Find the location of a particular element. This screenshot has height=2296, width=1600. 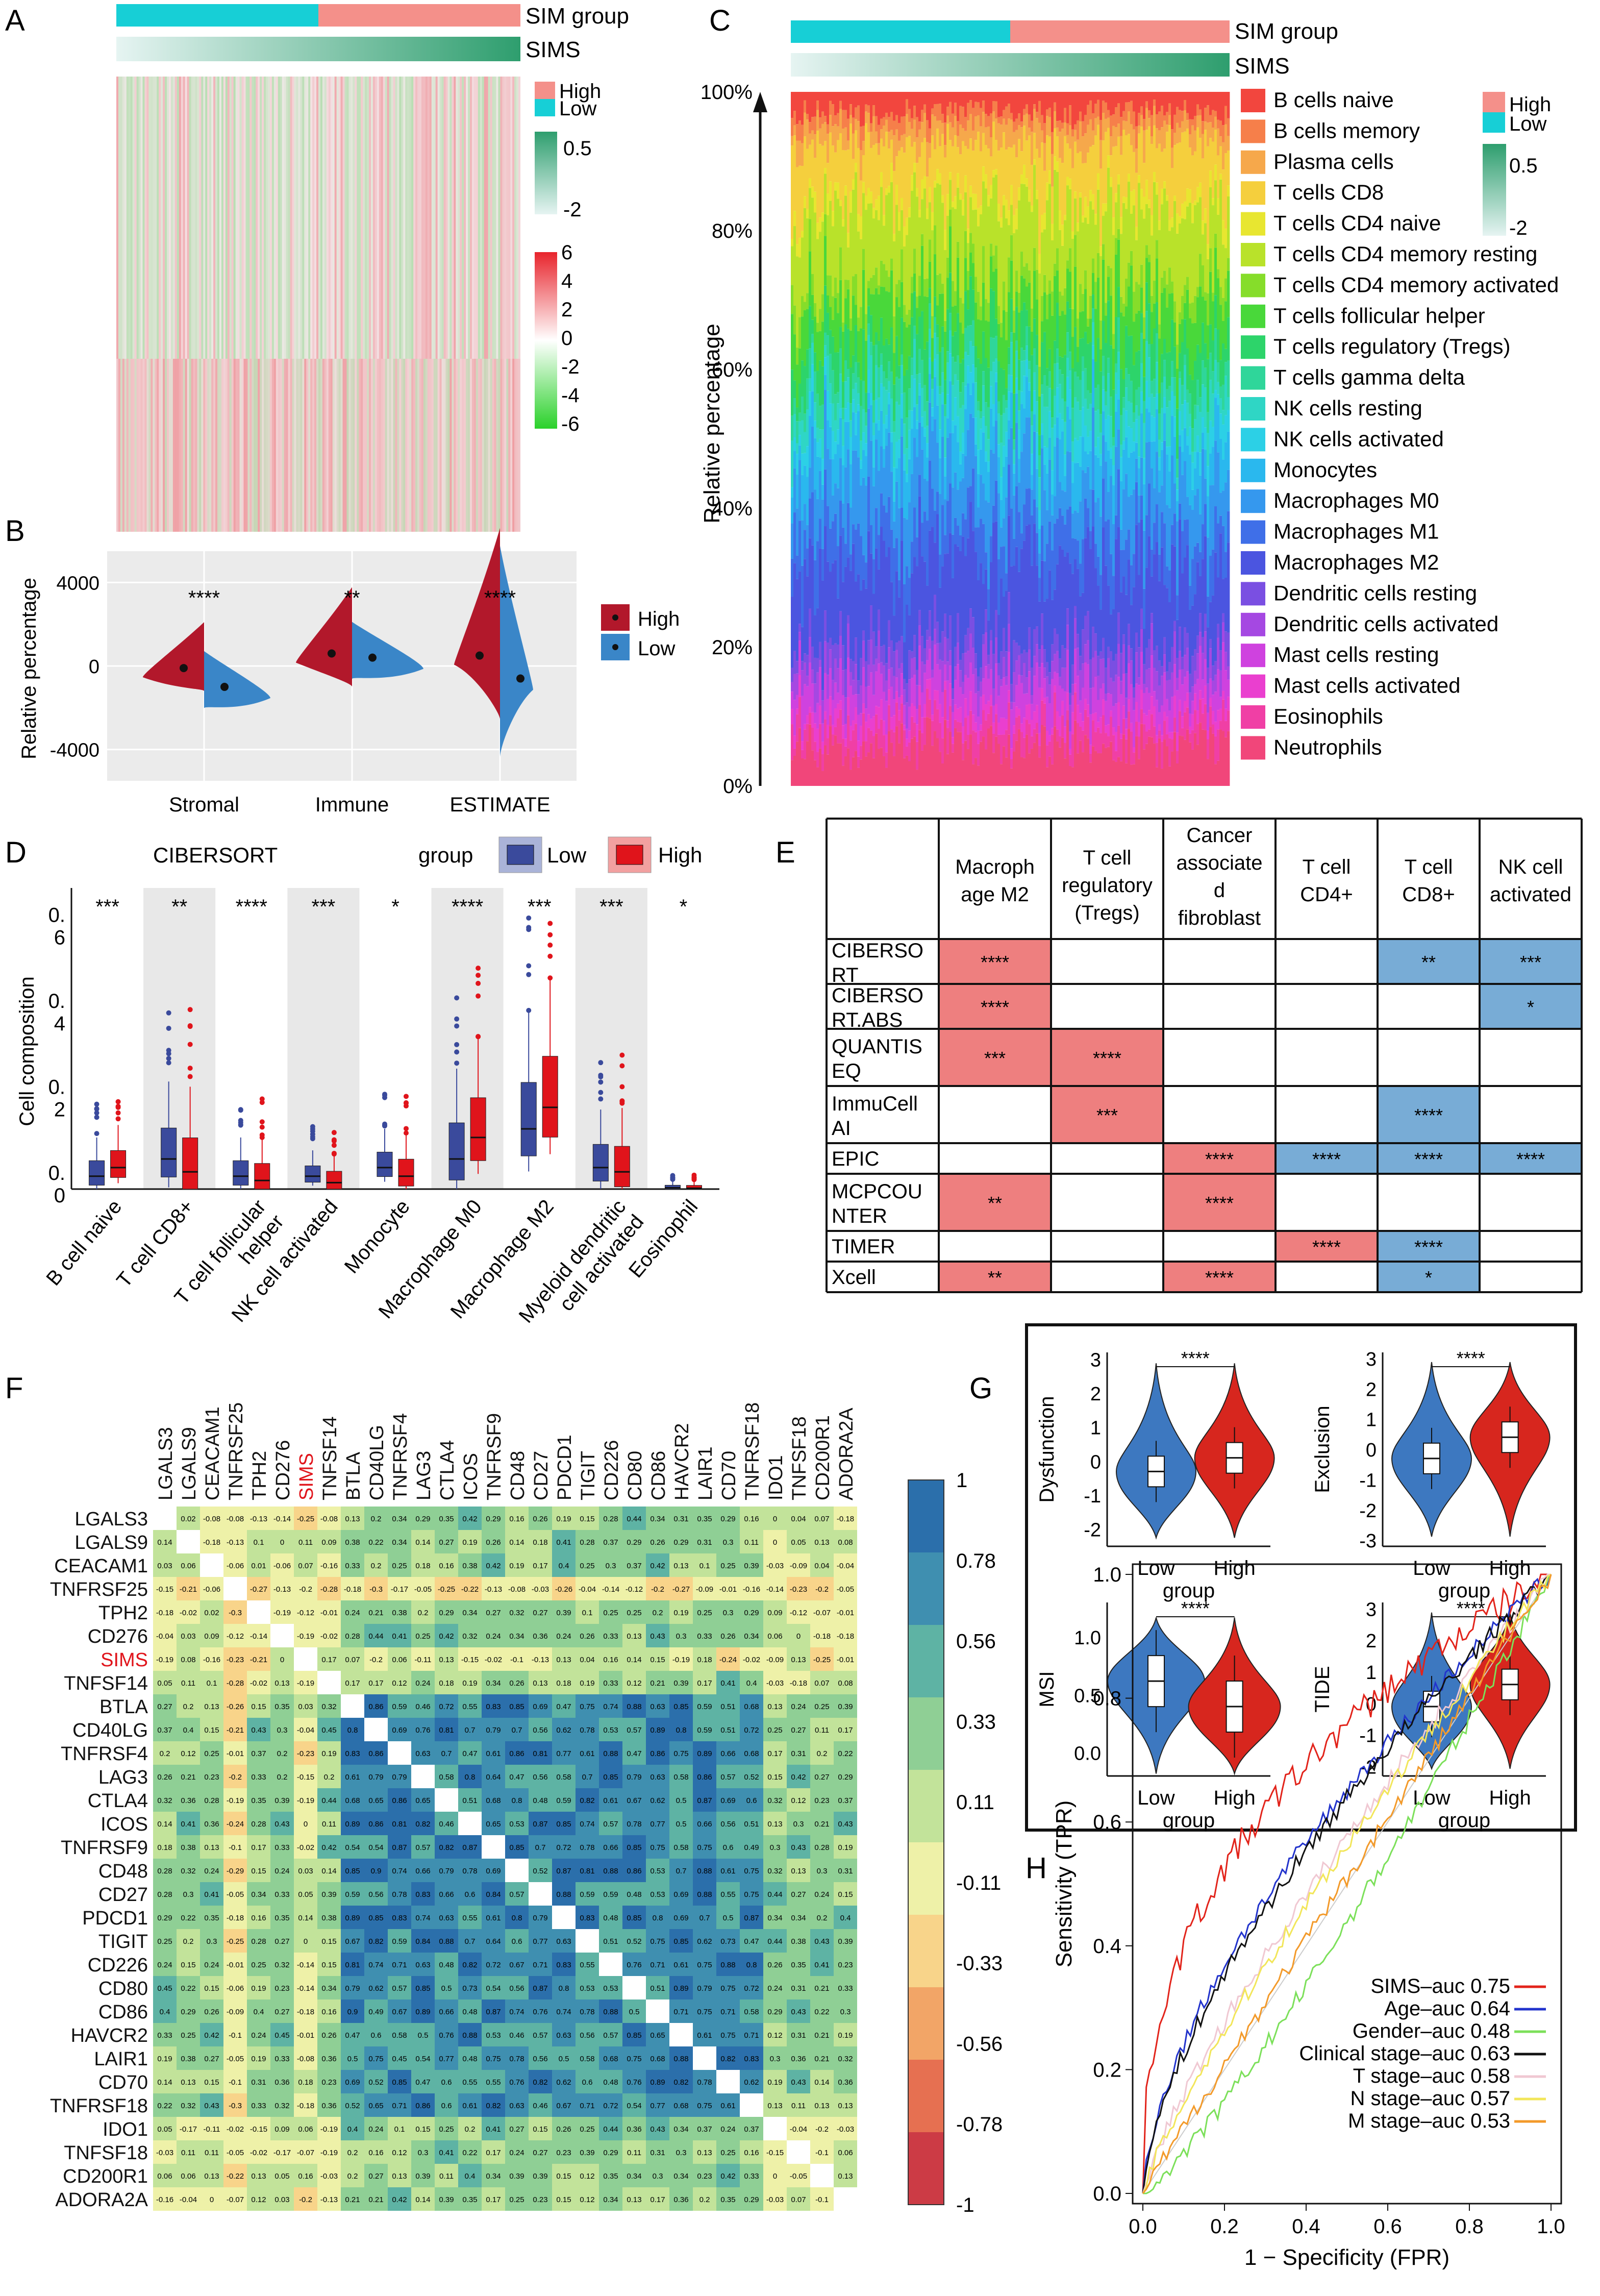

significance-cell: **** is located at coordinates (1219, 1159).